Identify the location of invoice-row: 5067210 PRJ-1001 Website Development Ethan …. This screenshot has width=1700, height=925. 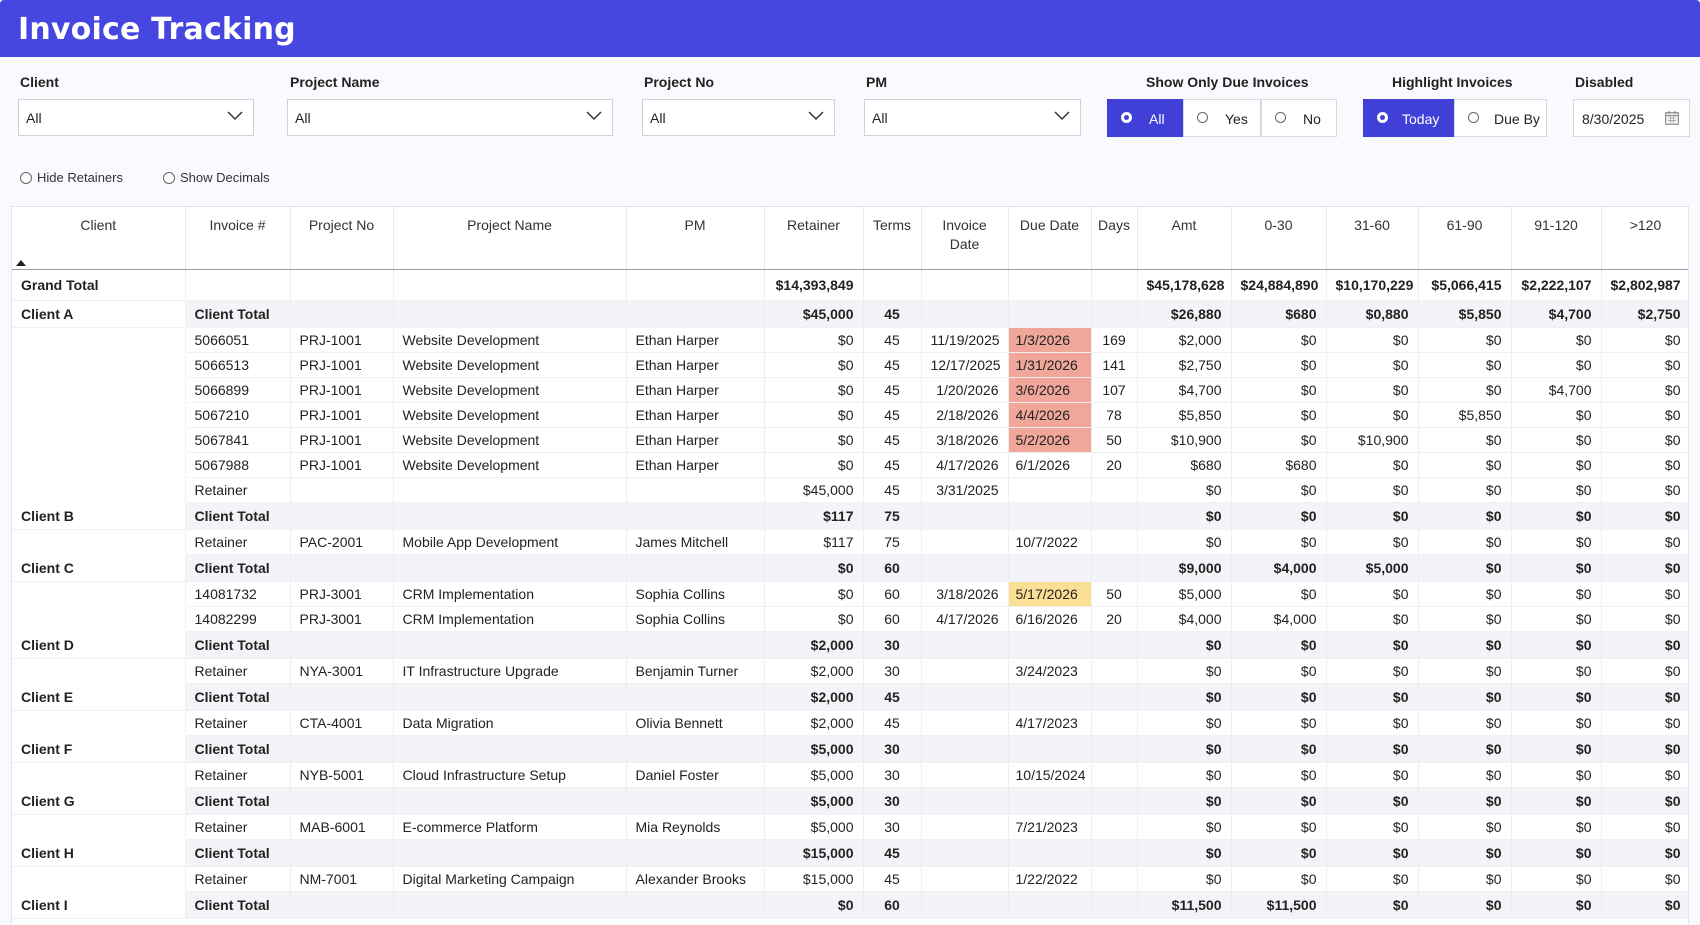
(850, 415).